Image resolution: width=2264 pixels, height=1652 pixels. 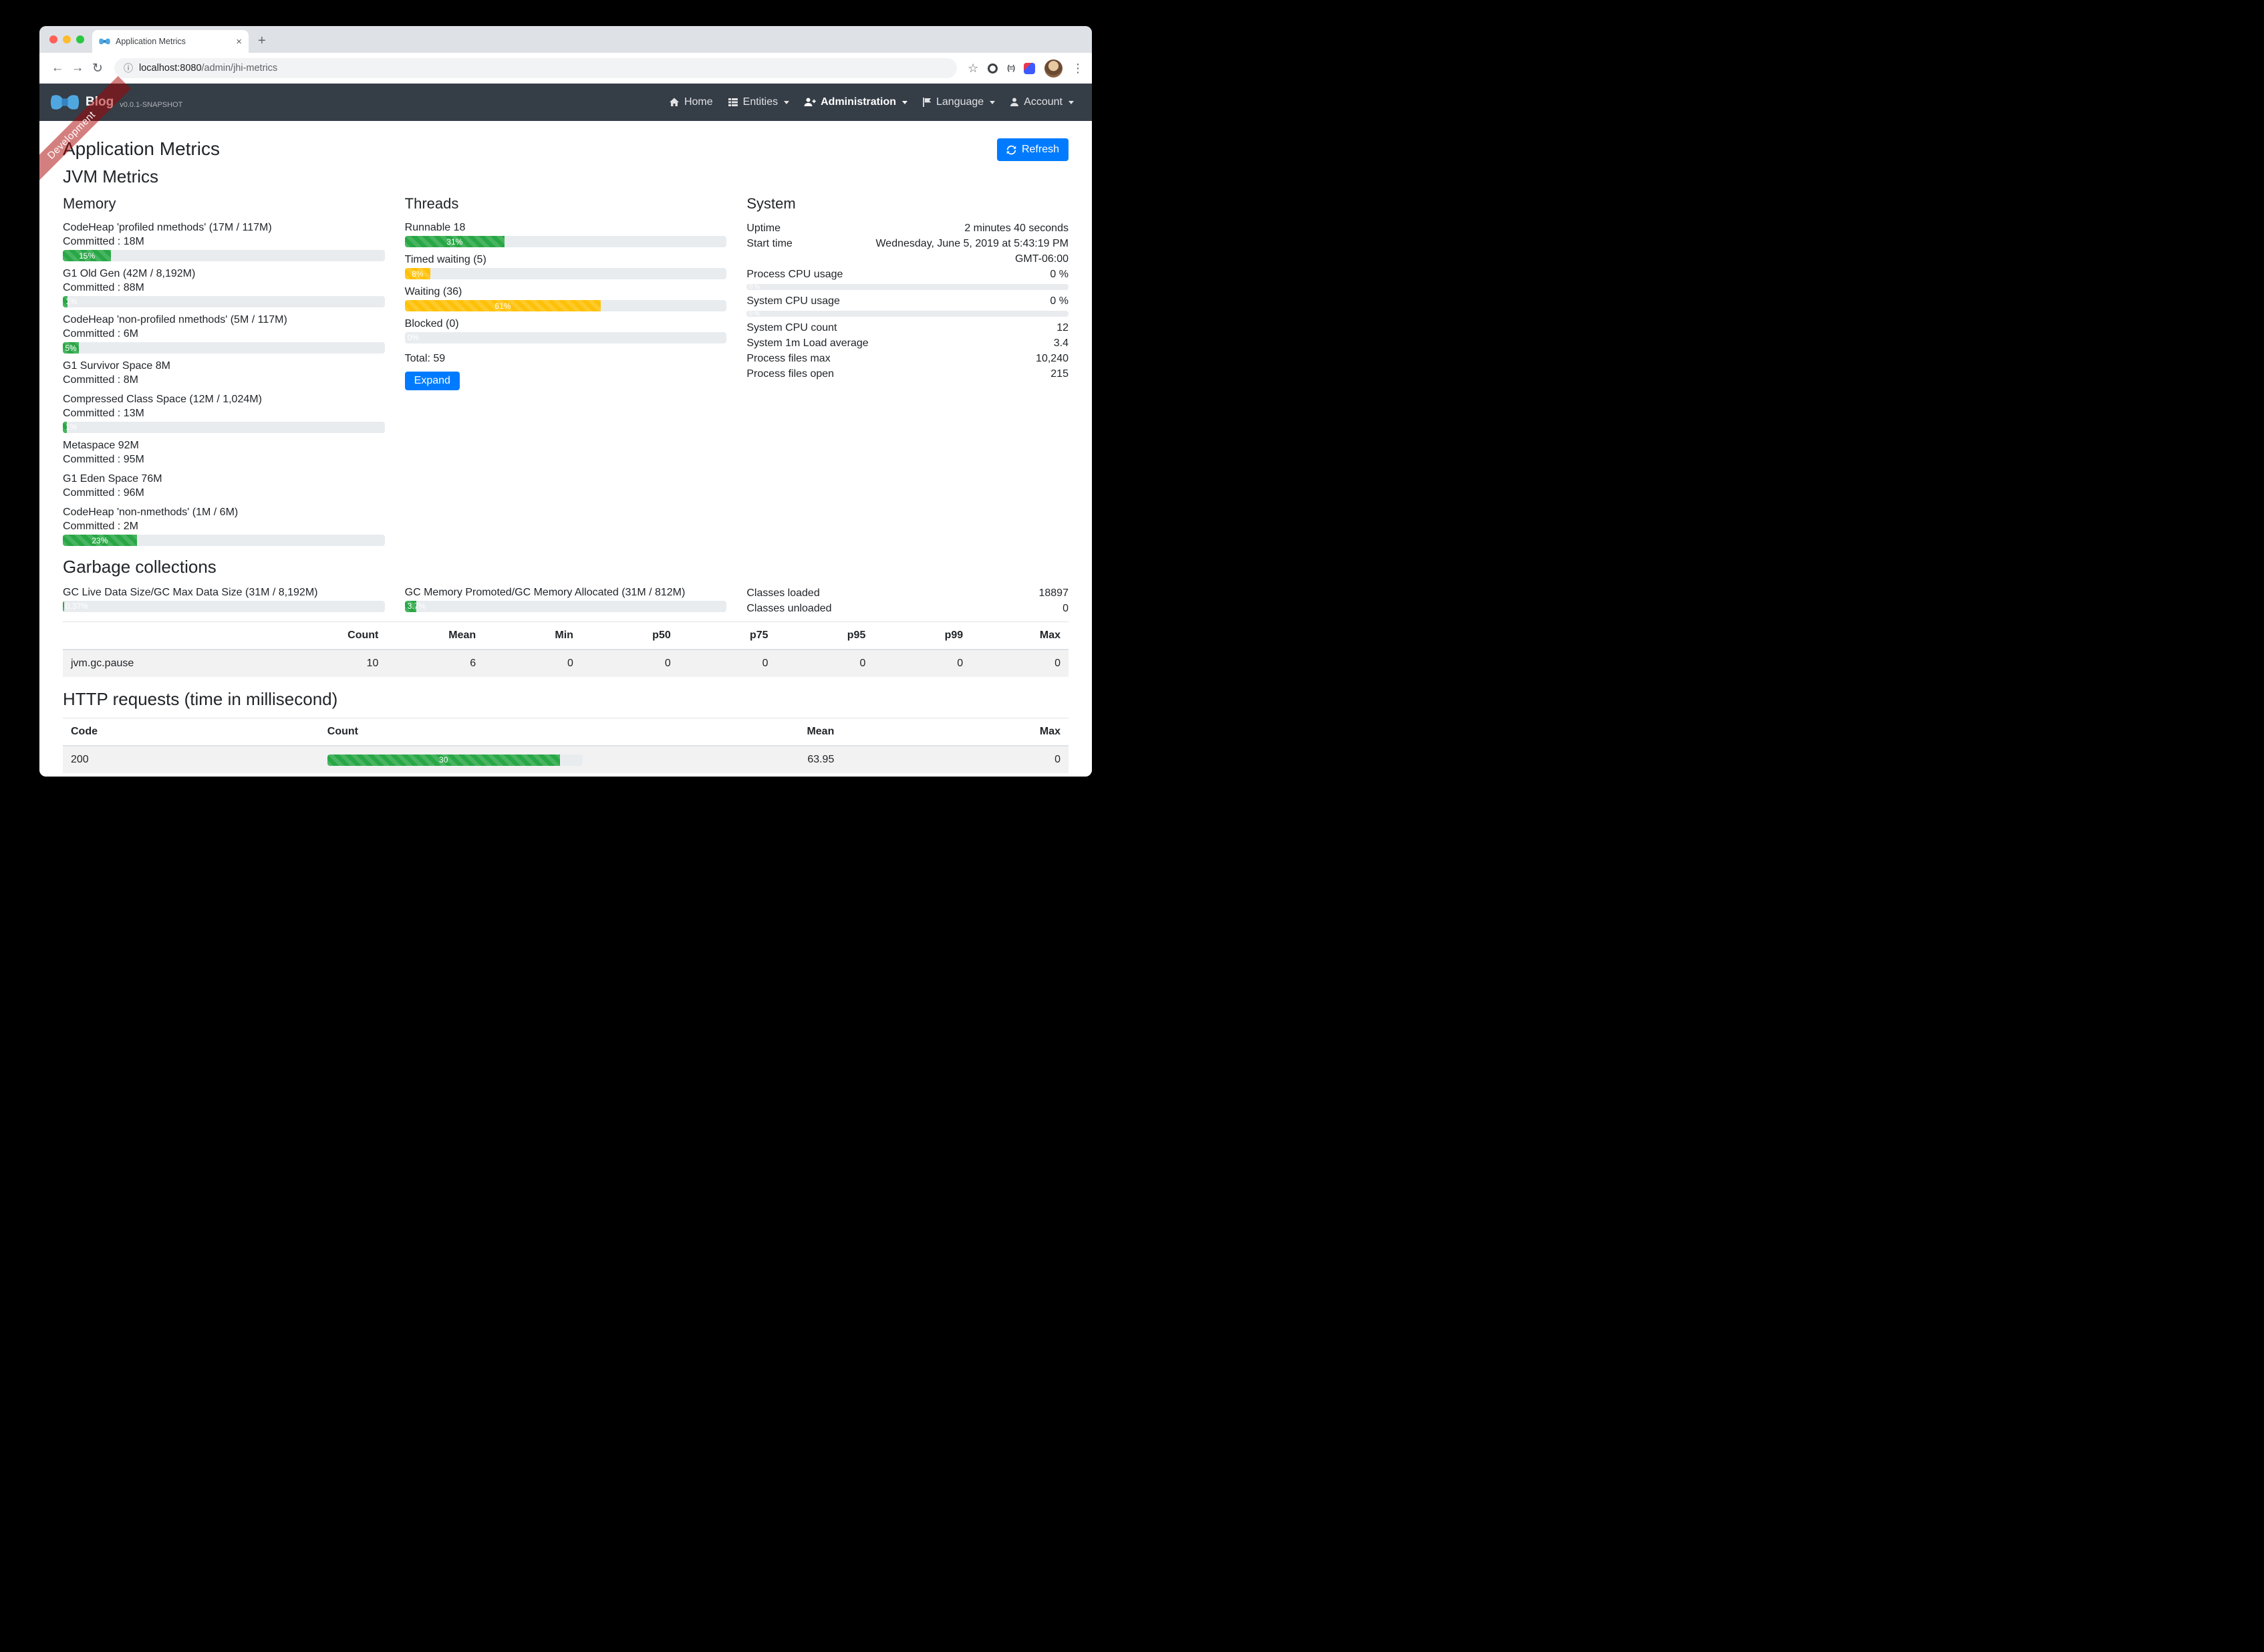 What do you see at coordinates (435, 228) in the screenshot?
I see `thread-metric-label: Runnable 18` at bounding box center [435, 228].